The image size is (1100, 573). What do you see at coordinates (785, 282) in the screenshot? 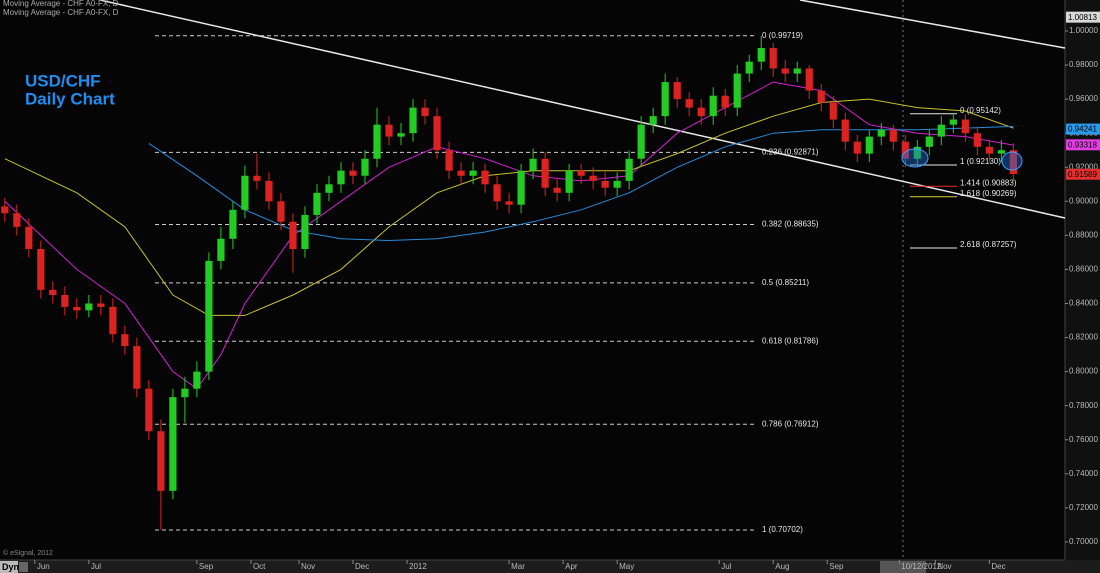
I see `fib-label: 0.5 (0.85211)` at bounding box center [785, 282].